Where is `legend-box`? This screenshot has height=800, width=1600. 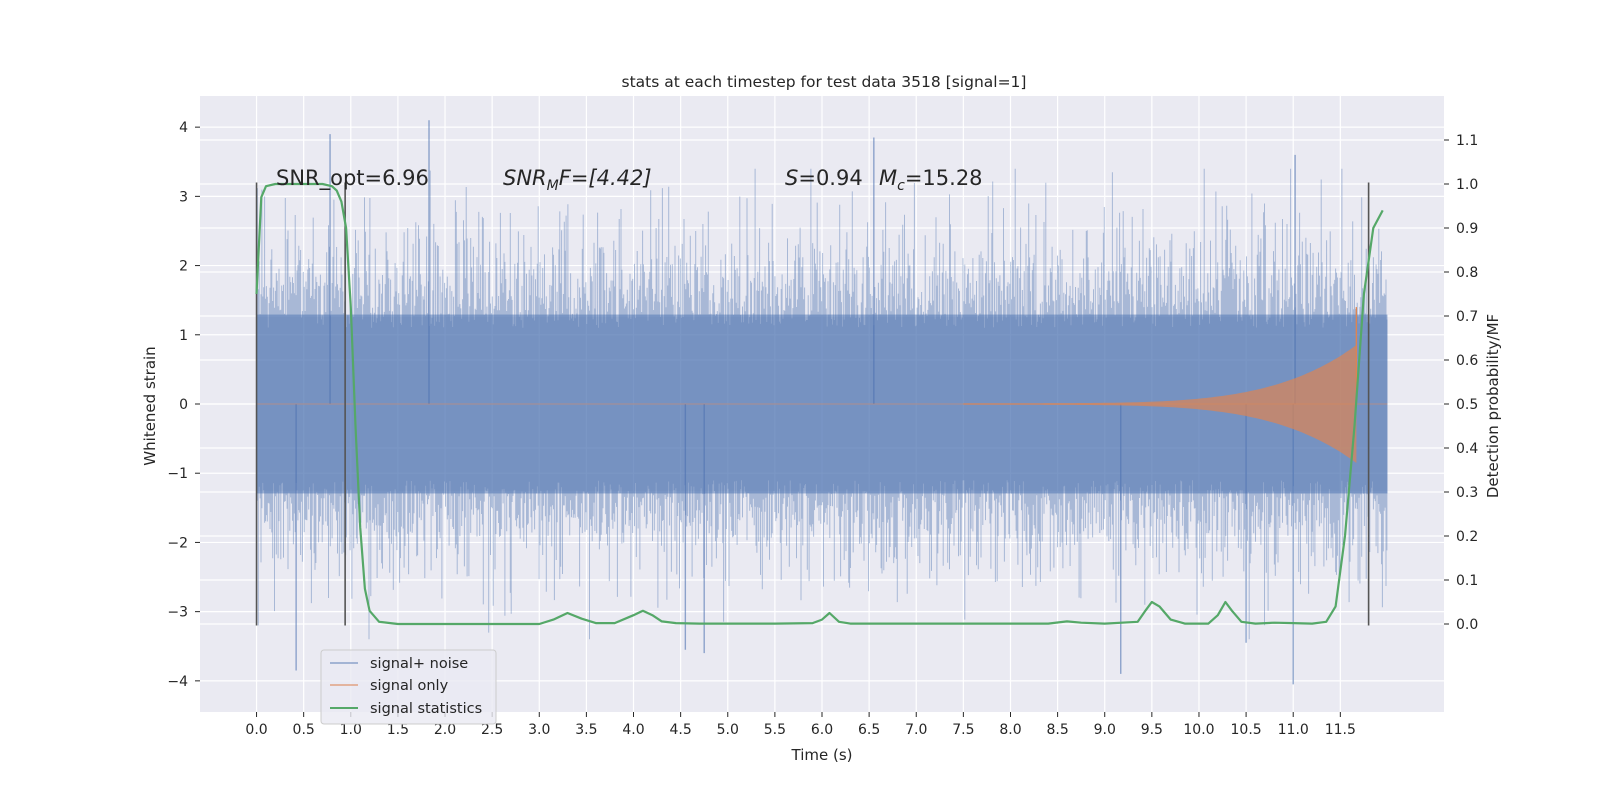 legend-box is located at coordinates (408, 687).